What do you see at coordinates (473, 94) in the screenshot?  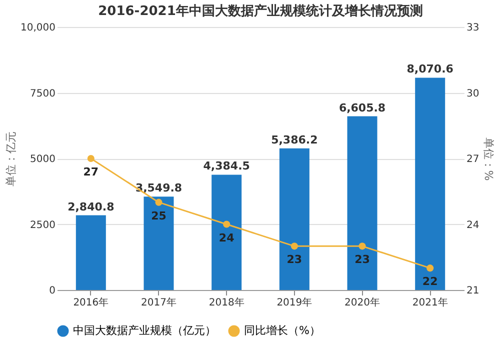 I see `y2-tick-label: 30` at bounding box center [473, 94].